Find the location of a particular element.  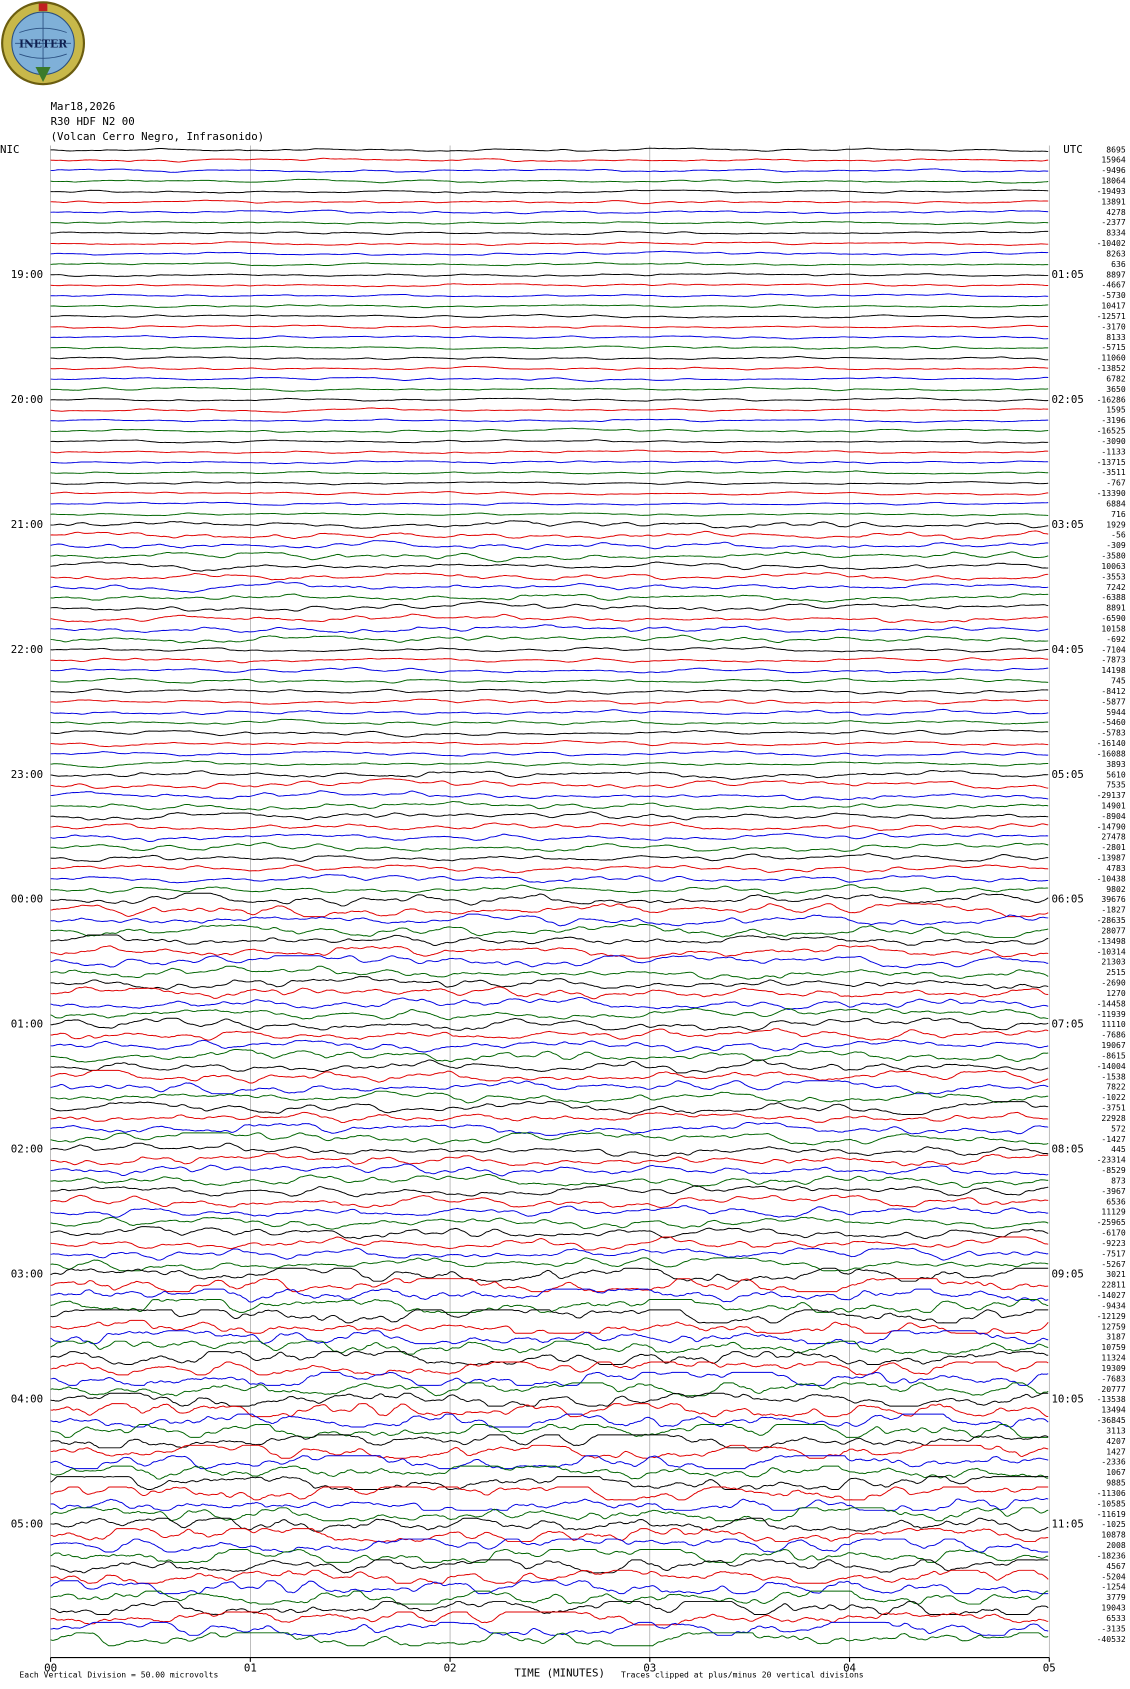

utc-time-label: UTC is located at coordinates (1072, 149).